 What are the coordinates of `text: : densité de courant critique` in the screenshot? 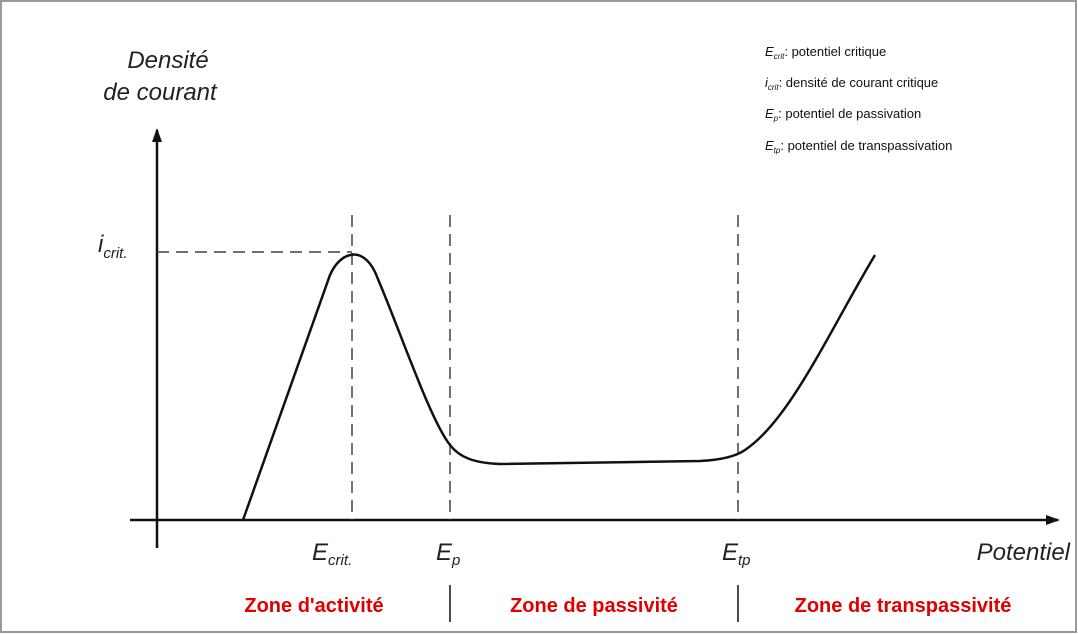 It's located at (859, 82).